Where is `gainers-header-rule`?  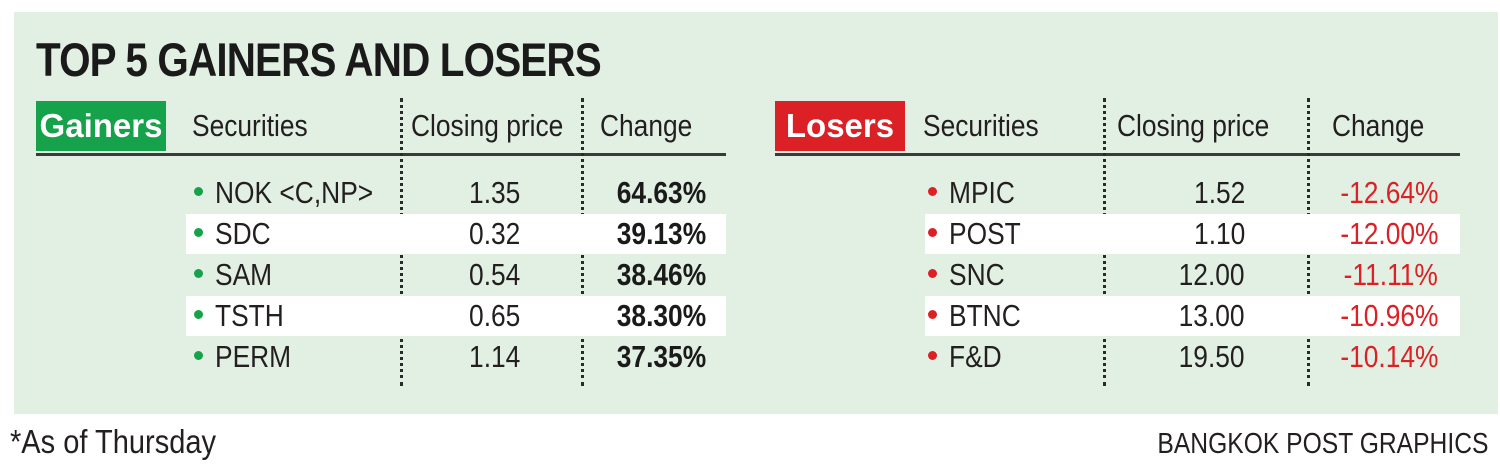
gainers-header-rule is located at coordinates (381, 154).